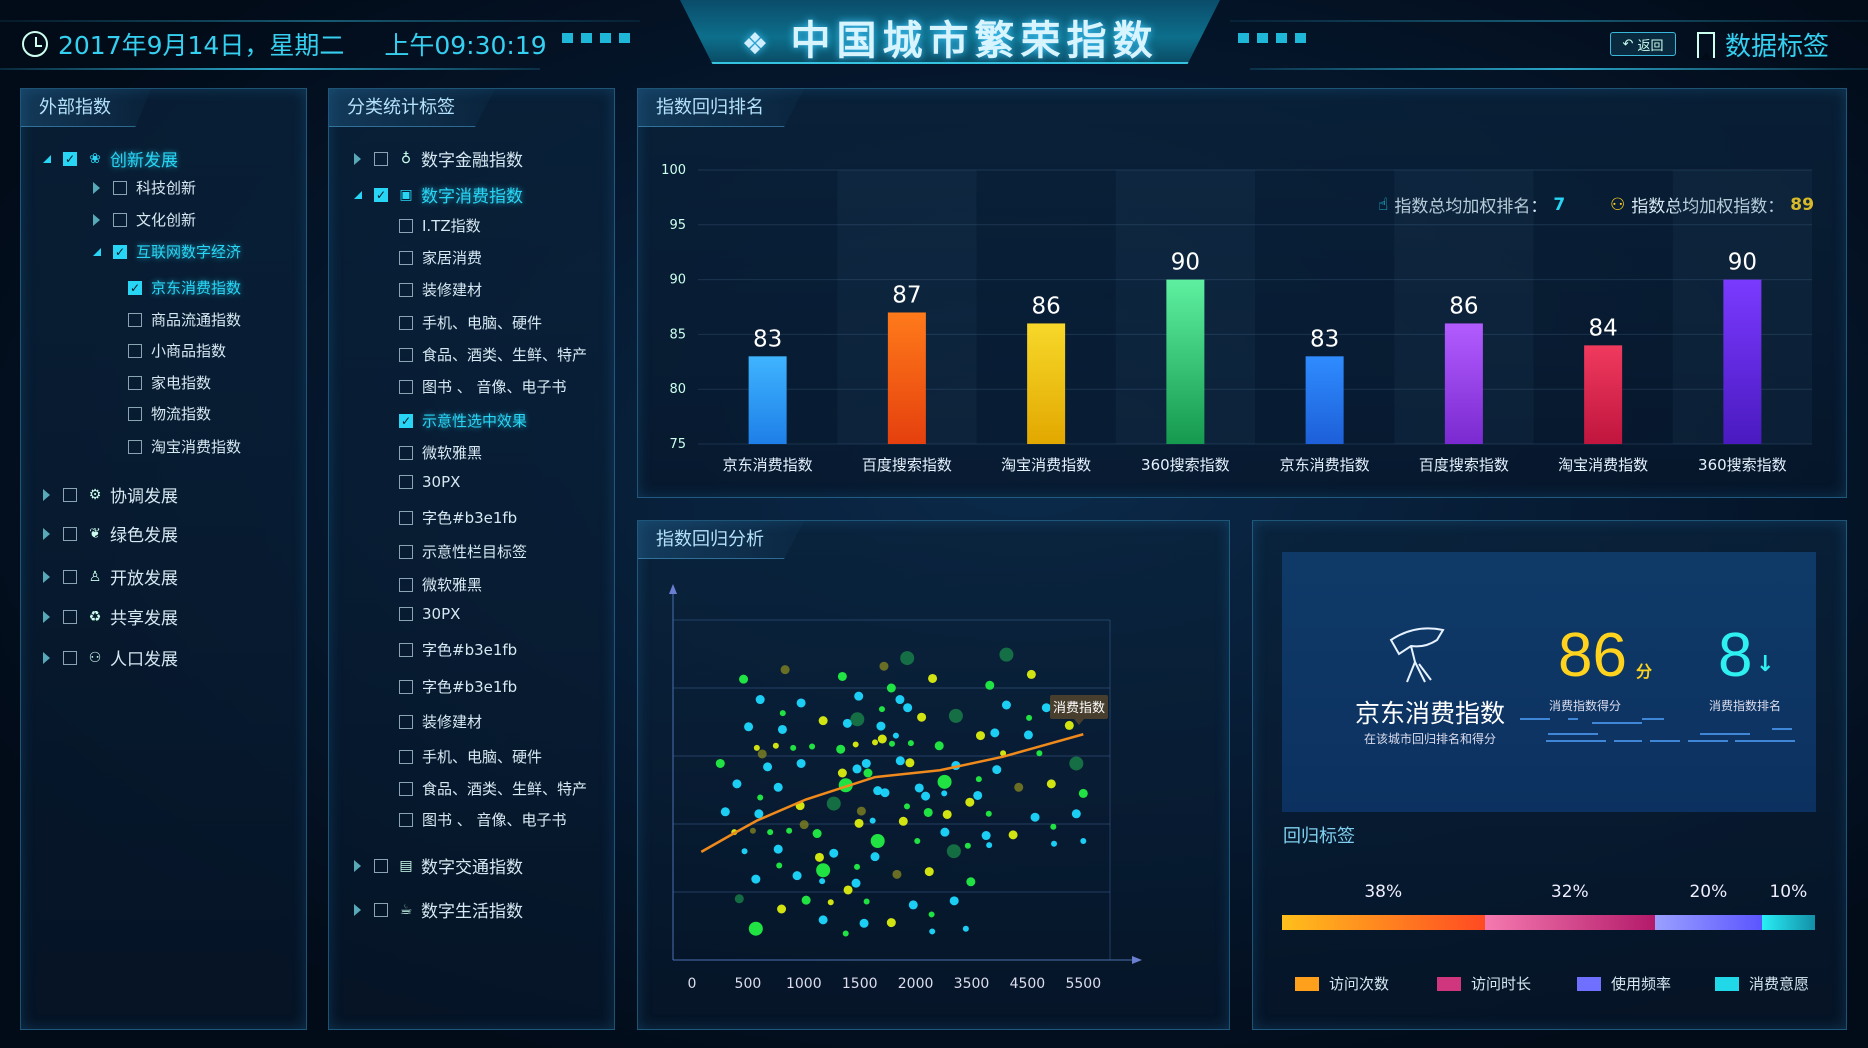  What do you see at coordinates (463, 420) in the screenshot?
I see `tree-item: ✓ 示意性选中效果` at bounding box center [463, 420].